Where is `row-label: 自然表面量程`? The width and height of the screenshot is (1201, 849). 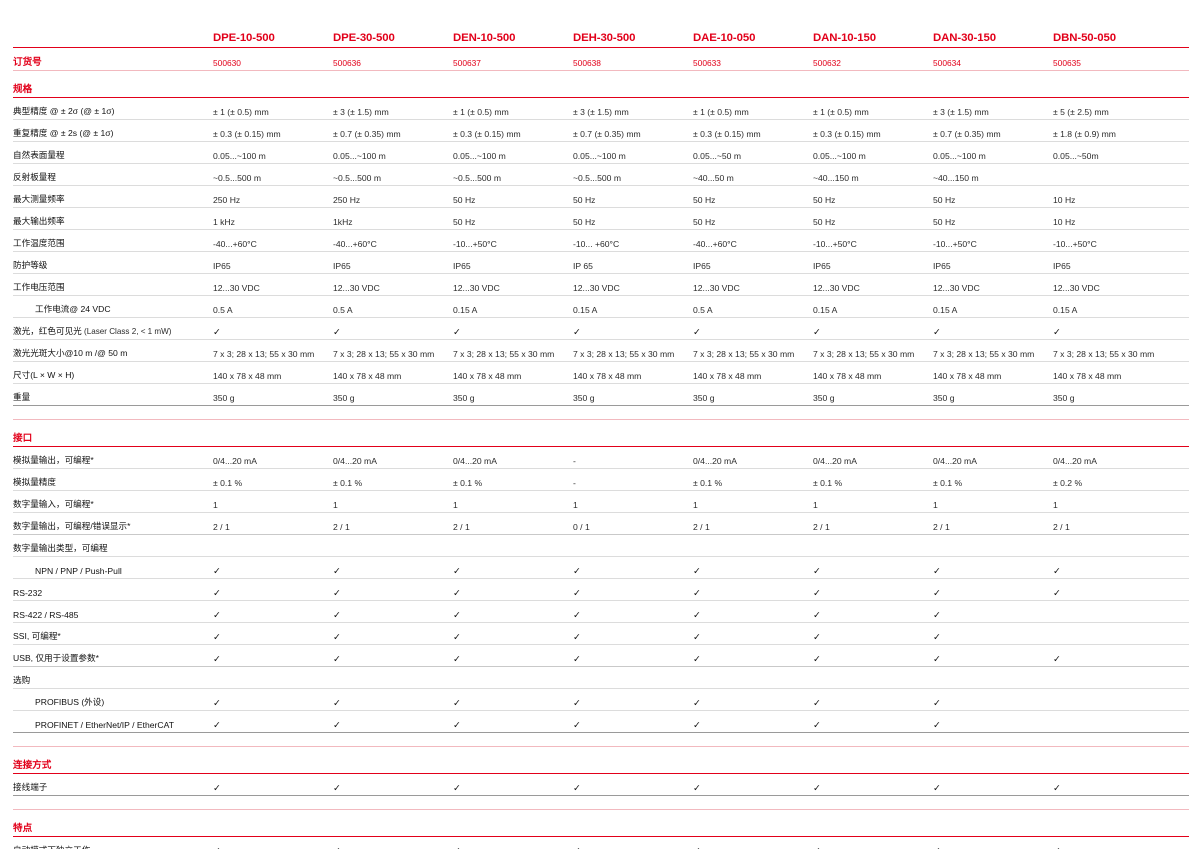 row-label: 自然表面量程 is located at coordinates (113, 152).